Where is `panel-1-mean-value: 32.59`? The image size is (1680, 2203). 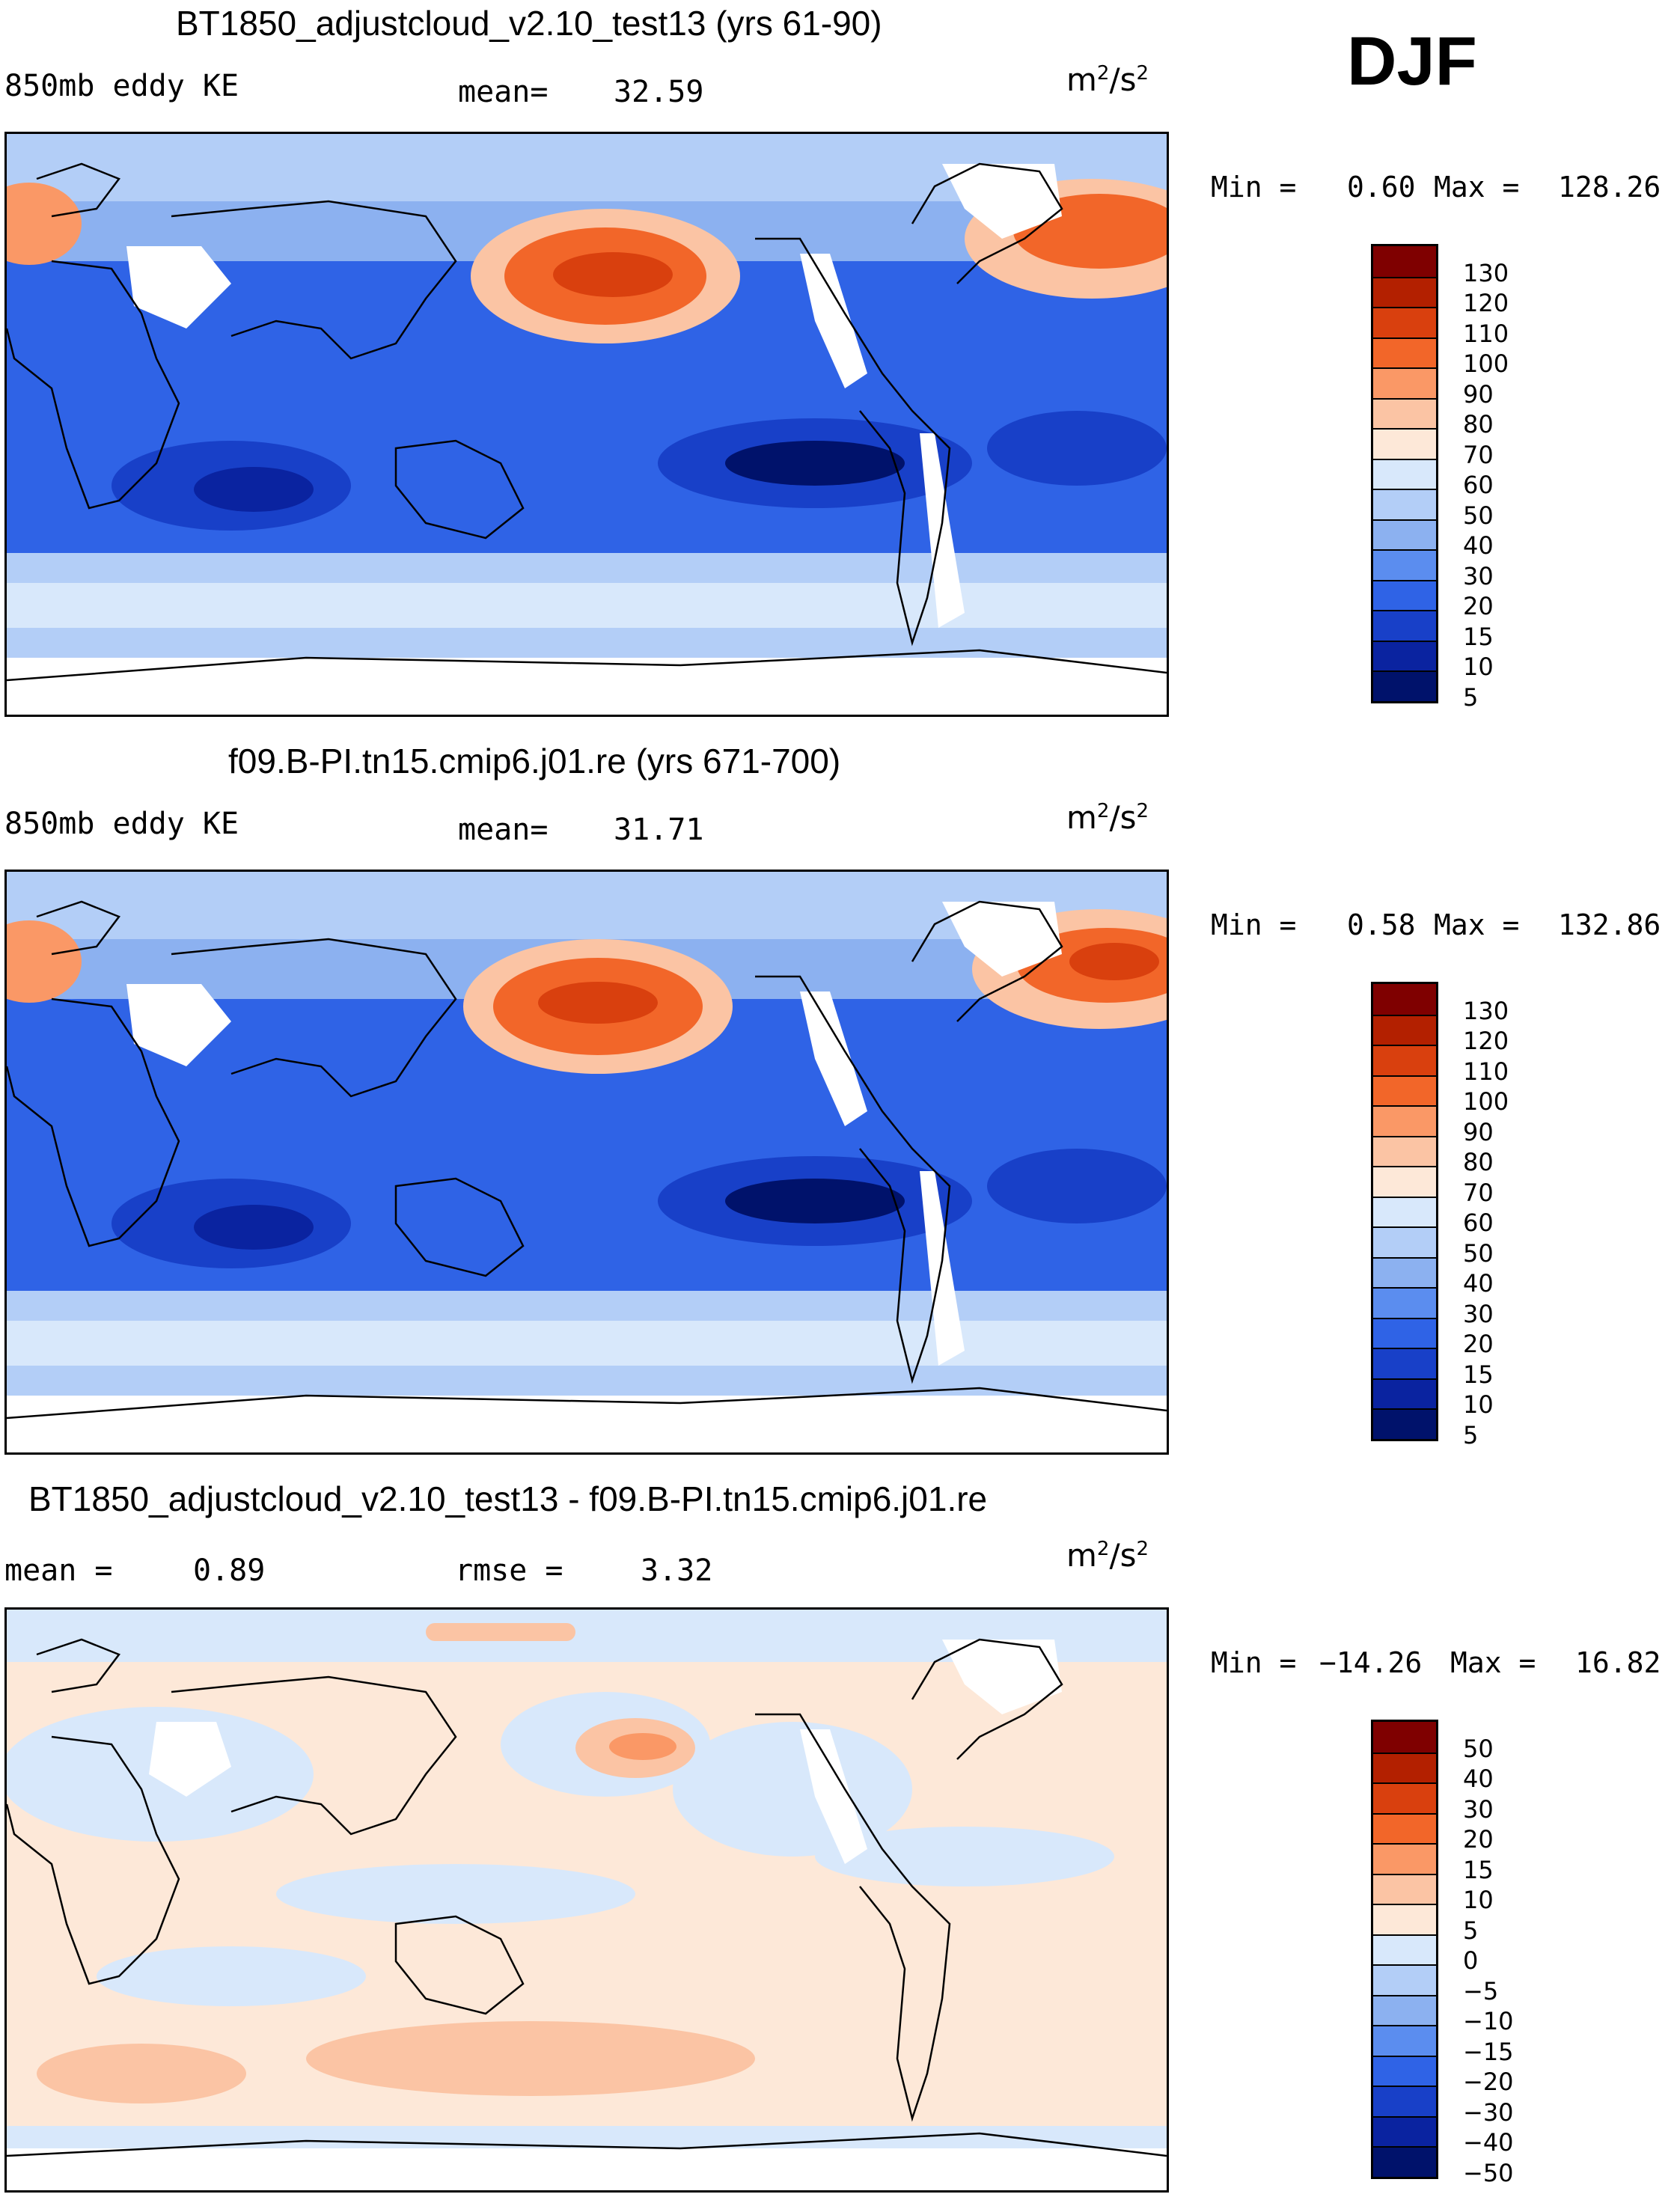 panel-1-mean-value: 32.59 is located at coordinates (659, 92).